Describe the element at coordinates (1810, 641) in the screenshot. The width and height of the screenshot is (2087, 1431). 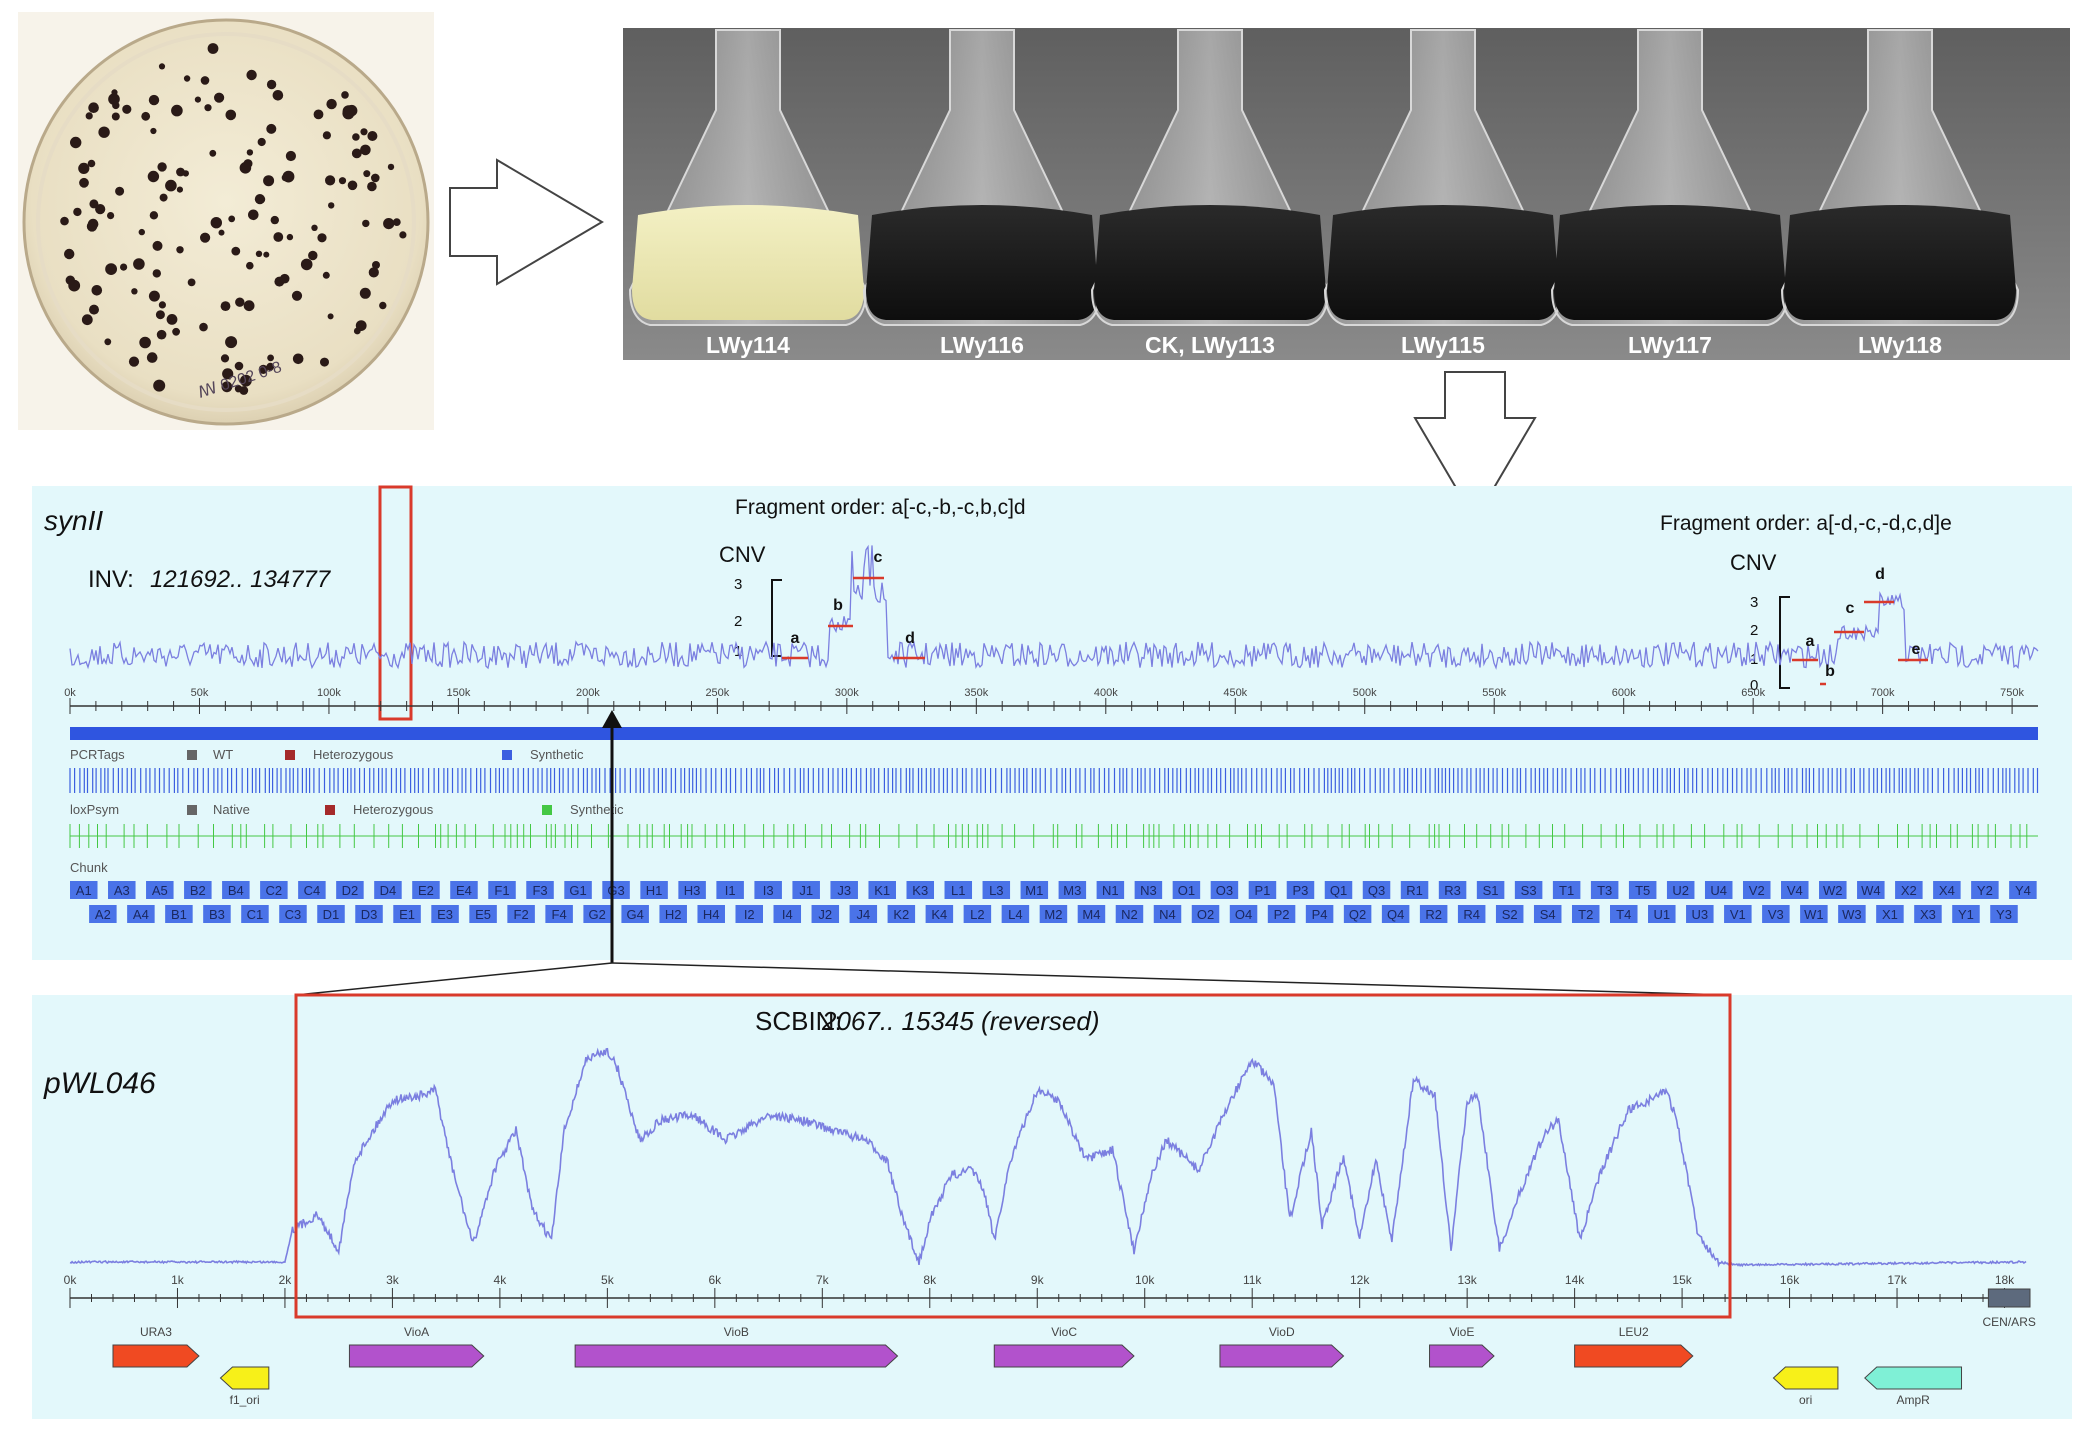
I see `cnv-segment-label: a` at that location.